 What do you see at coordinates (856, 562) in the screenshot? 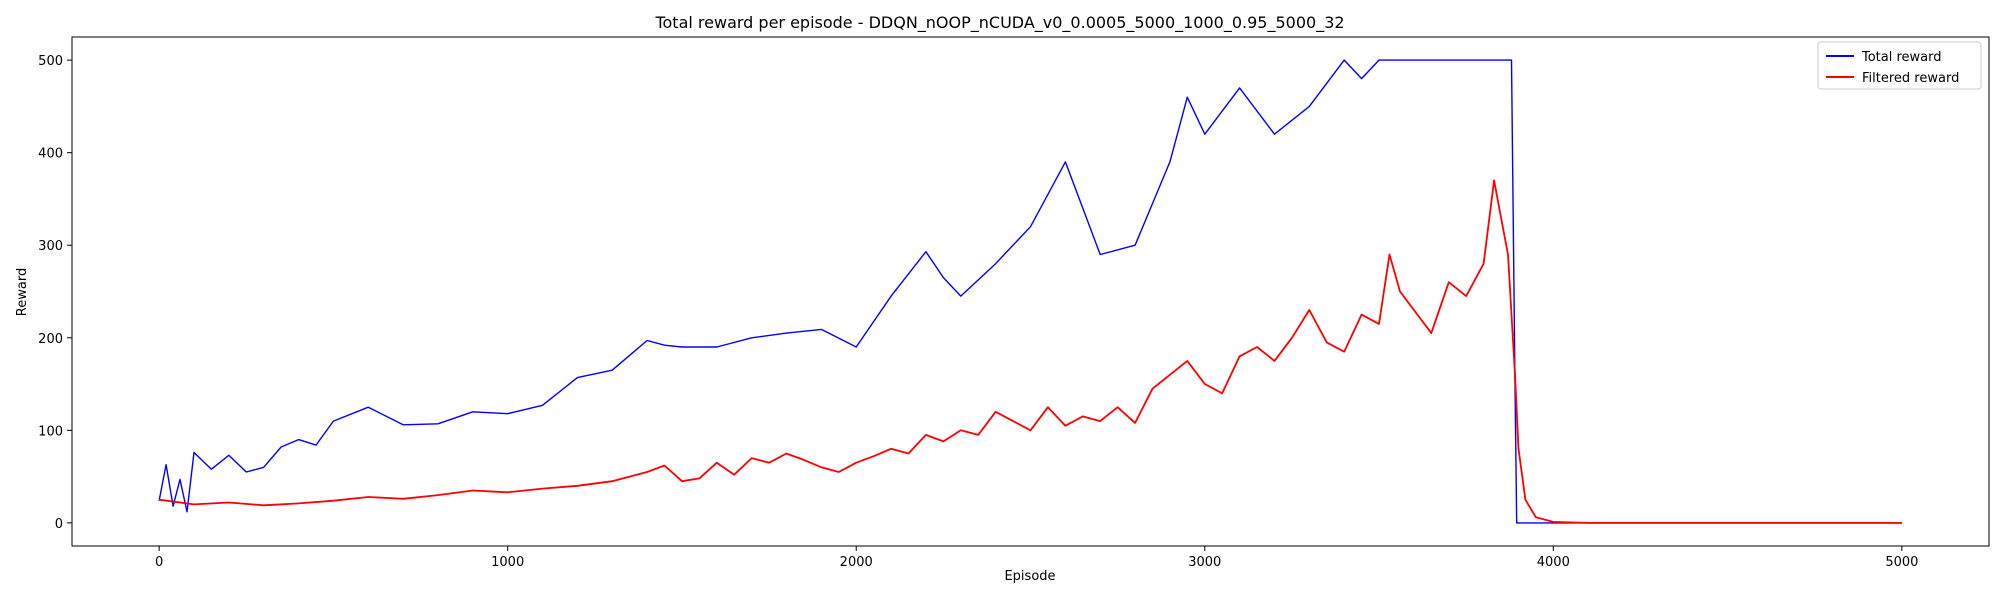
I see `x-tick-label: 2000` at bounding box center [856, 562].